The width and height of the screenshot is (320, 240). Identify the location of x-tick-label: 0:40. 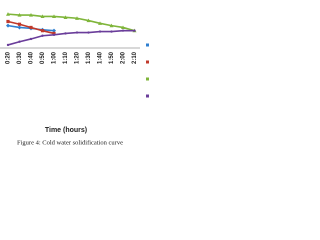
(32, 57).